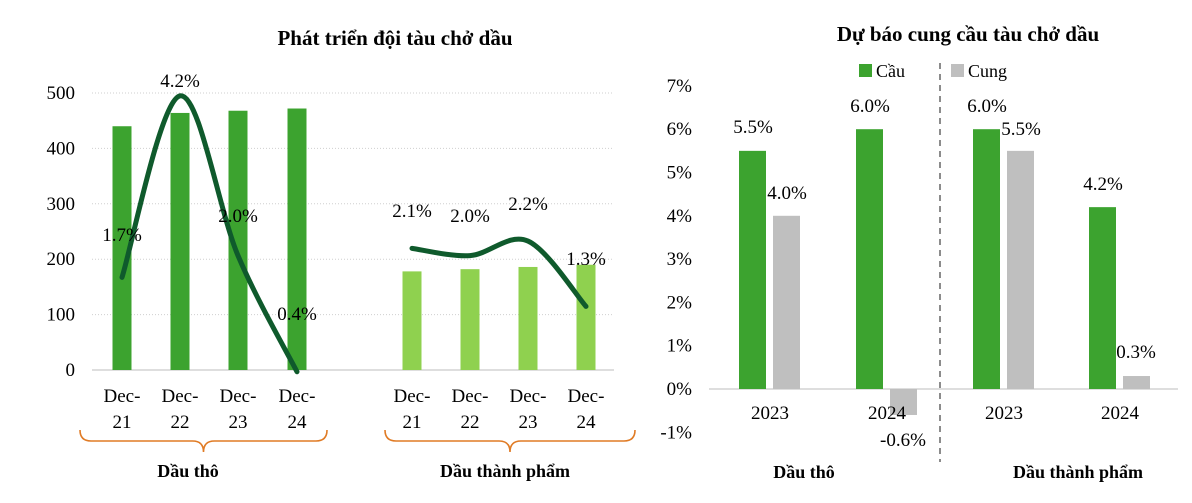 This screenshot has width=1192, height=503. What do you see at coordinates (957, 70) in the screenshot?
I see `legend-swatch-supply` at bounding box center [957, 70].